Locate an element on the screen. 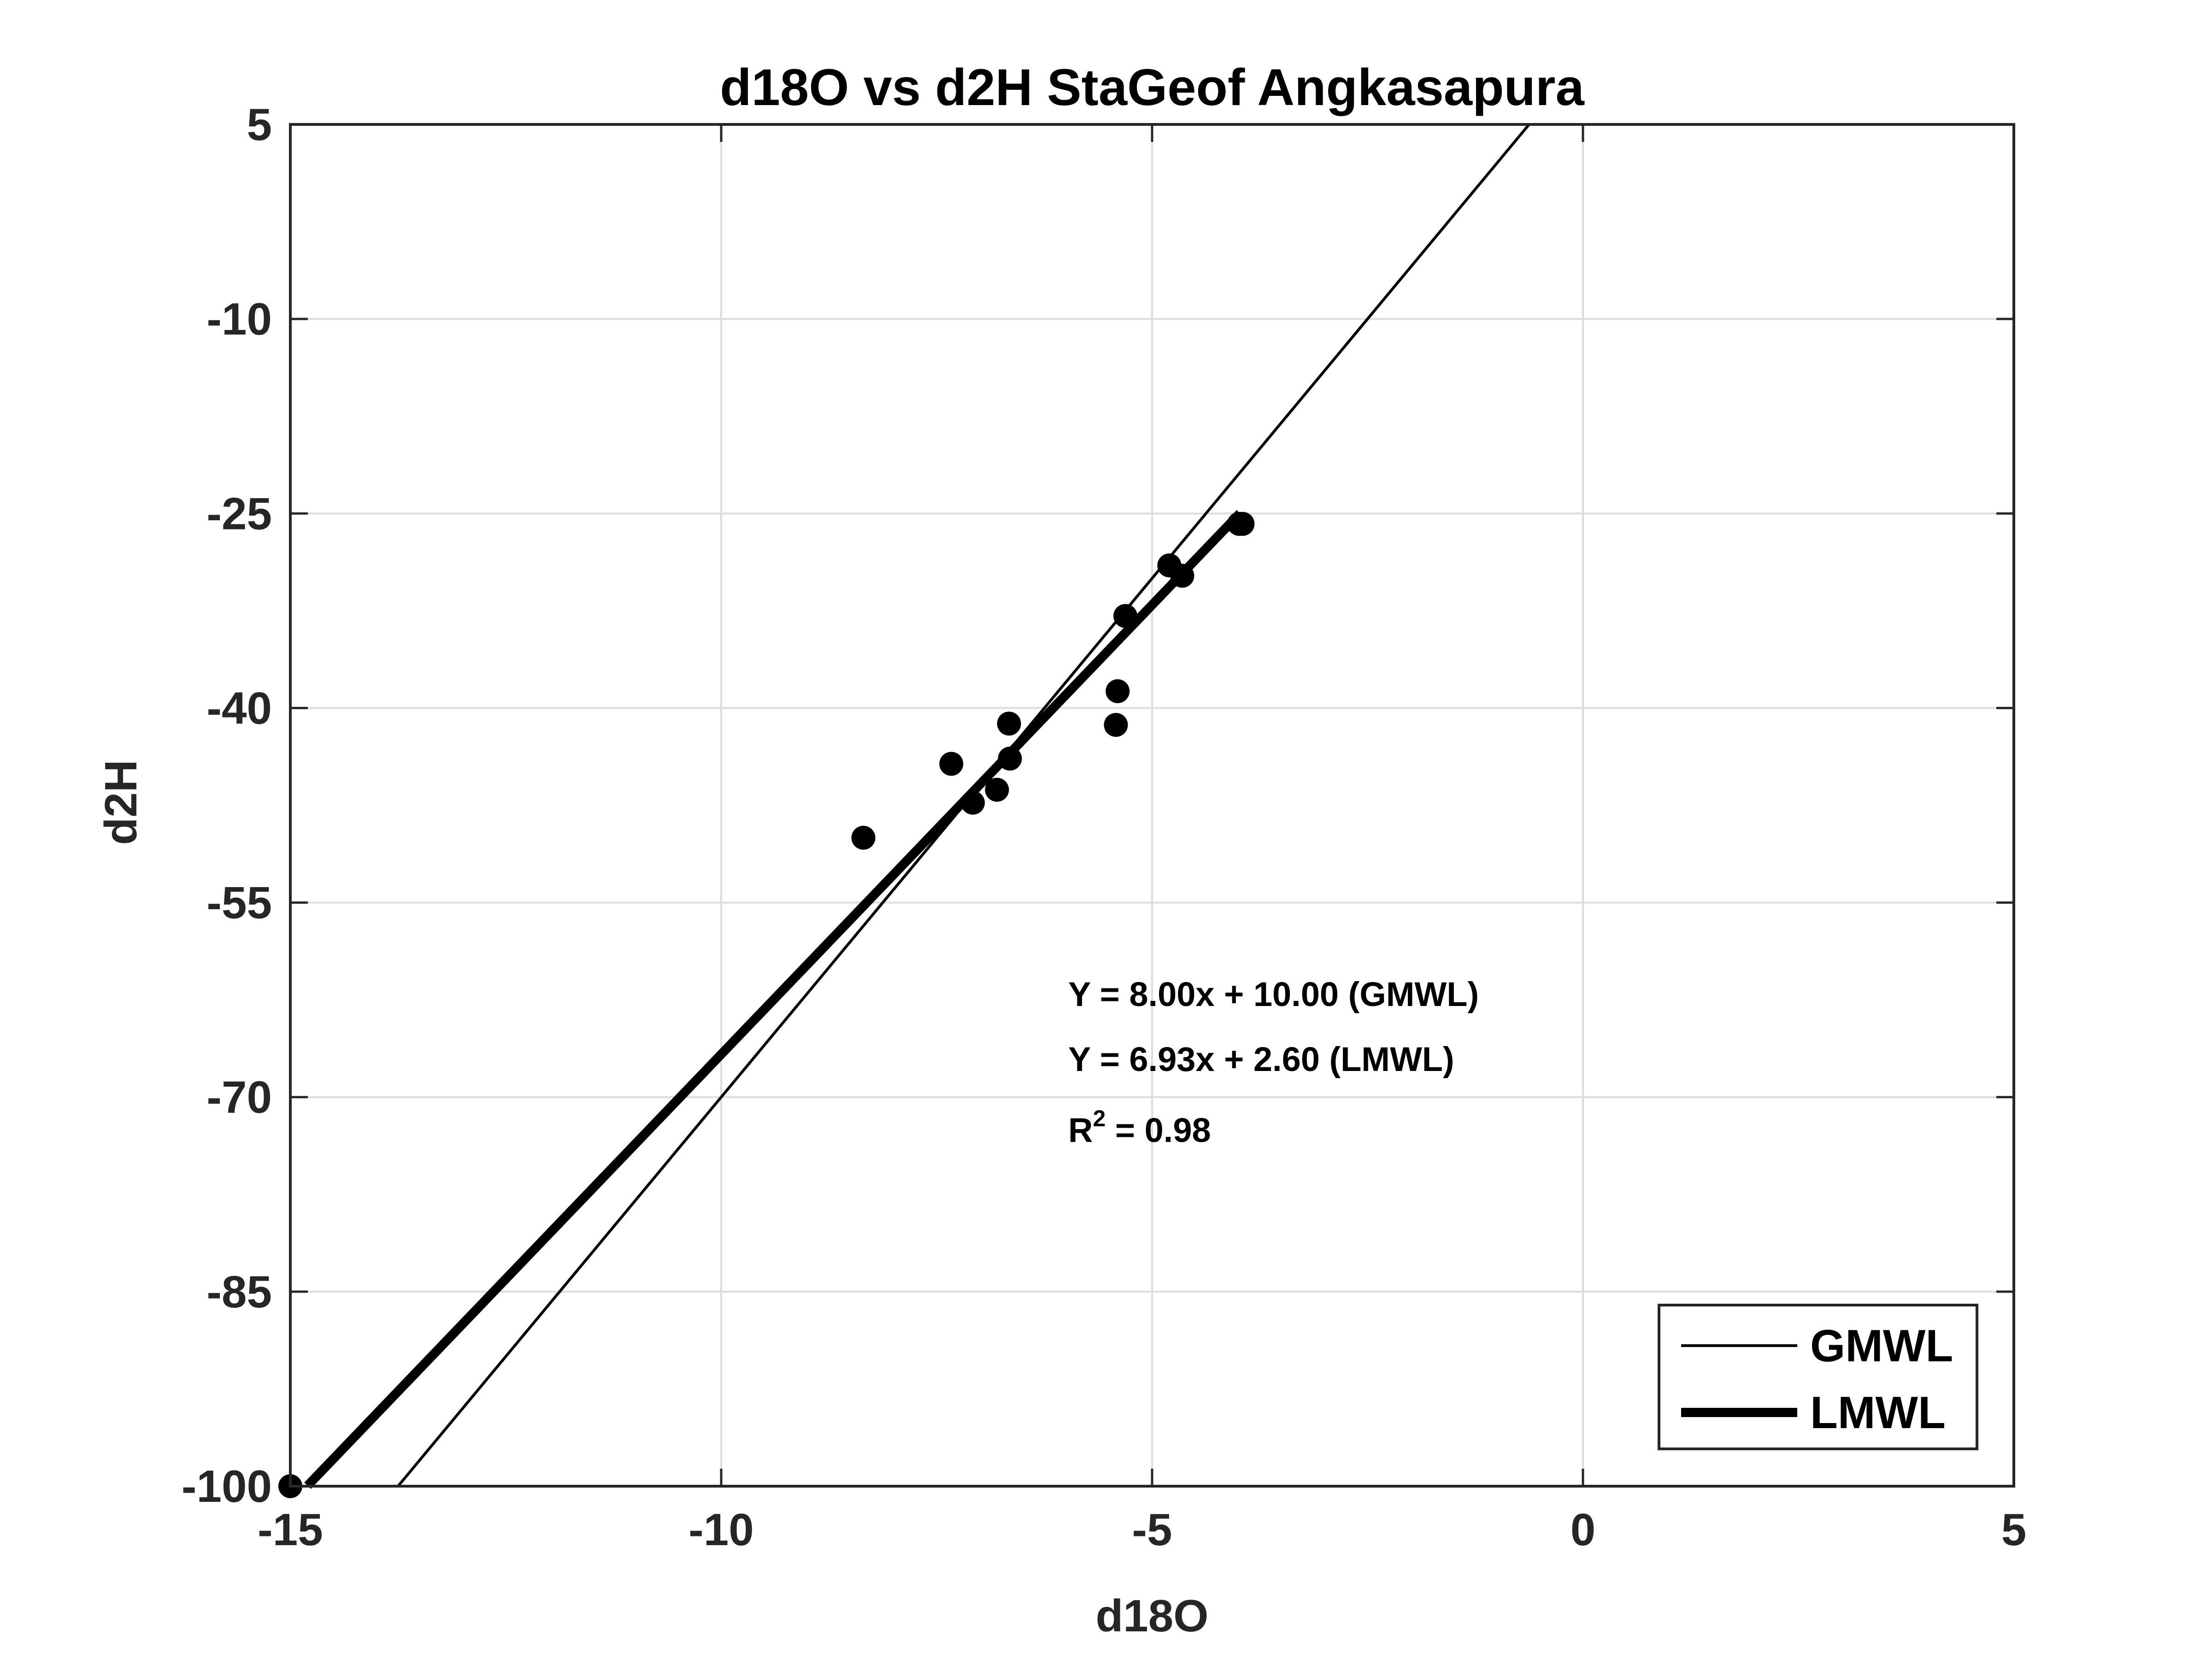 This screenshot has height=1659, width=2212. r-squared-base: R is located at coordinates (1080, 1130).